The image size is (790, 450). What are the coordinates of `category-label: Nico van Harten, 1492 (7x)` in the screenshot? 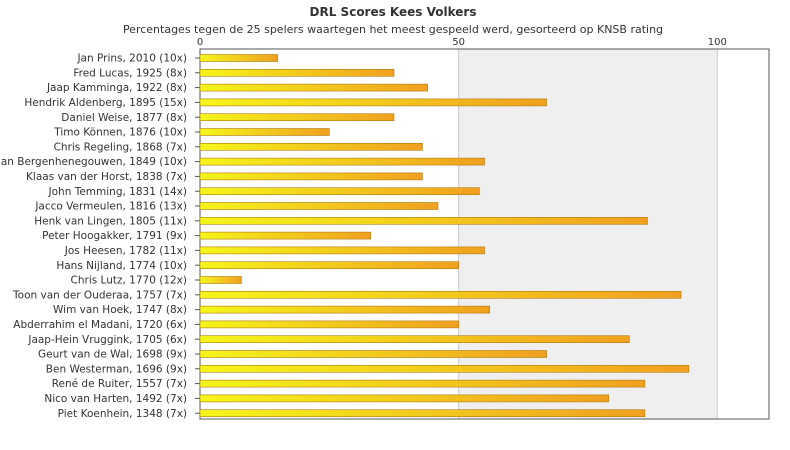 It's located at (115, 399).